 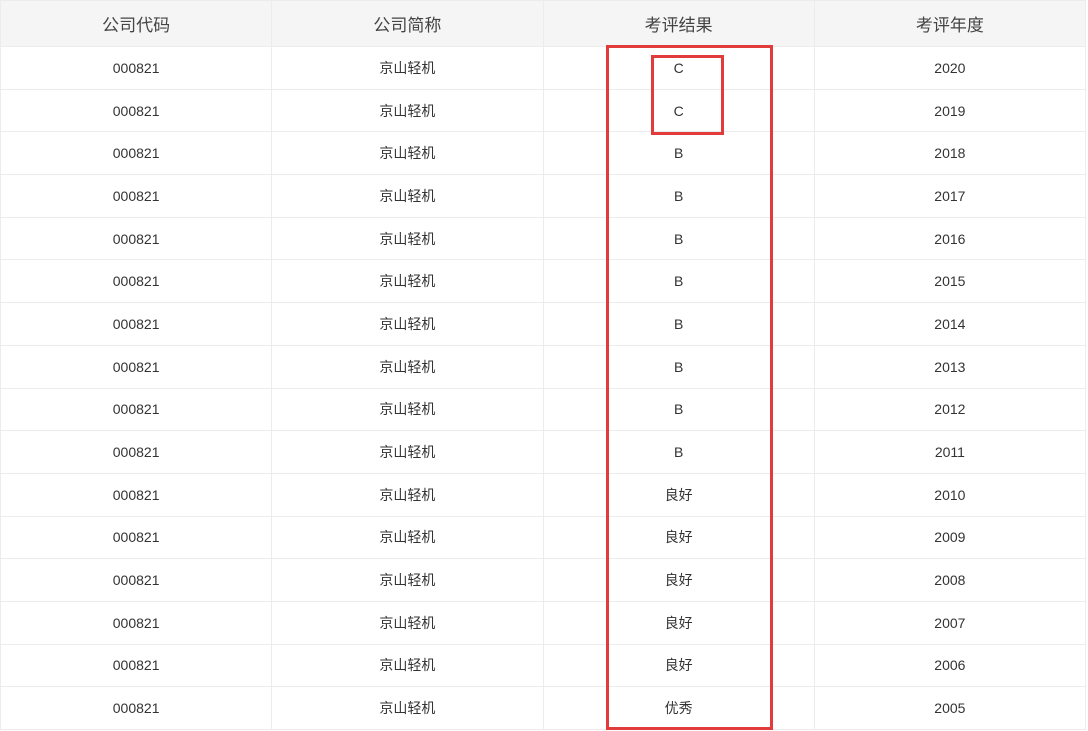 What do you see at coordinates (950, 708) in the screenshot?
I see `table-cell: 2005` at bounding box center [950, 708].